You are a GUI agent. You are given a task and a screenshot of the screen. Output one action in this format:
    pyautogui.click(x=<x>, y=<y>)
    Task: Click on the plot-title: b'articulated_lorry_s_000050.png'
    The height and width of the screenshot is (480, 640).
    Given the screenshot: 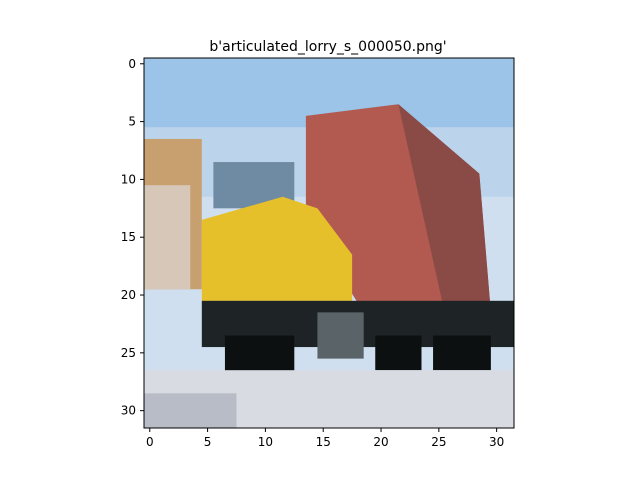 What is the action you would take?
    pyautogui.click(x=327, y=47)
    